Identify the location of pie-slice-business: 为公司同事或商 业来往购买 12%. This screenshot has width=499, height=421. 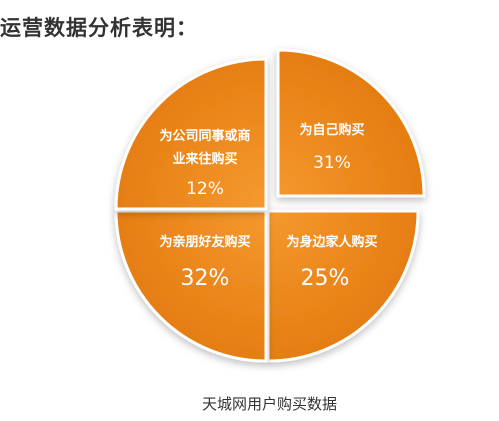
(191, 134).